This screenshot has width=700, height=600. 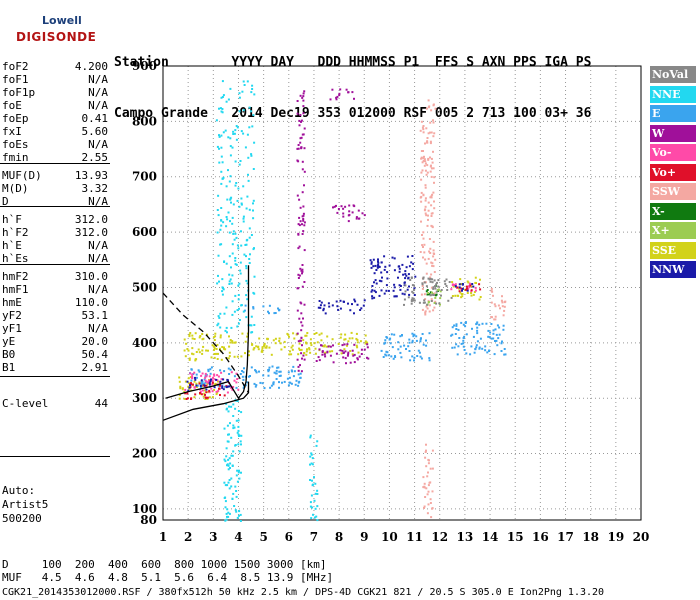 What do you see at coordinates (12, 105) in the screenshot?
I see `param-name: foE` at bounding box center [12, 105].